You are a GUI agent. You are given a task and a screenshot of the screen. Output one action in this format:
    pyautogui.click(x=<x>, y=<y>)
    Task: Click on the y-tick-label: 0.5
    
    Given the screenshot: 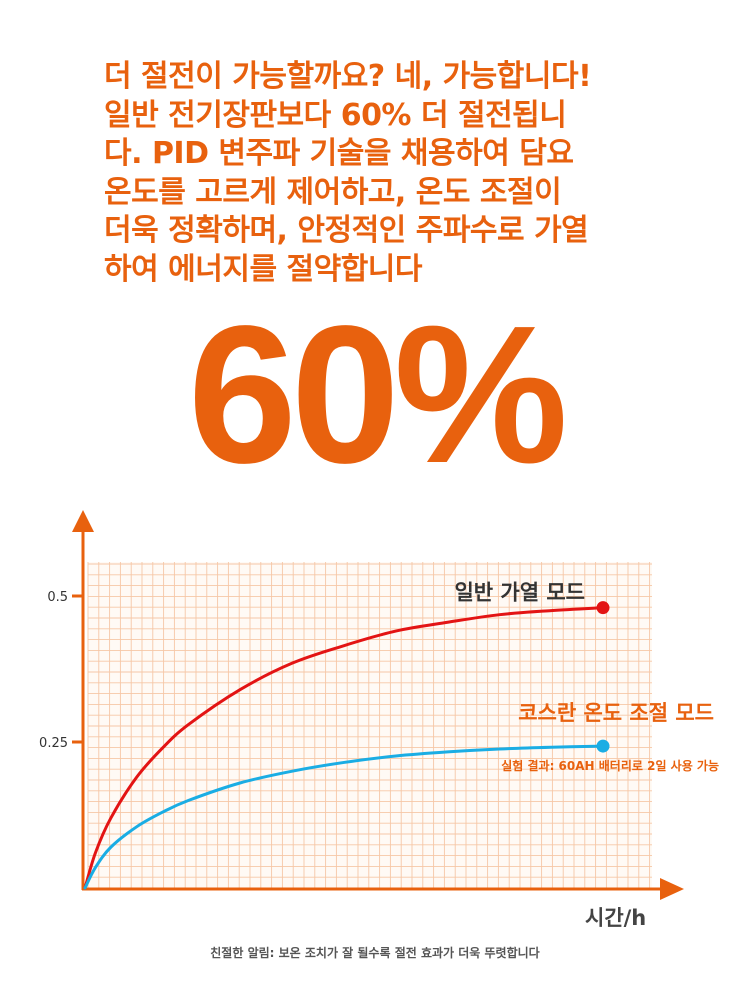 What is the action you would take?
    pyautogui.click(x=57, y=597)
    